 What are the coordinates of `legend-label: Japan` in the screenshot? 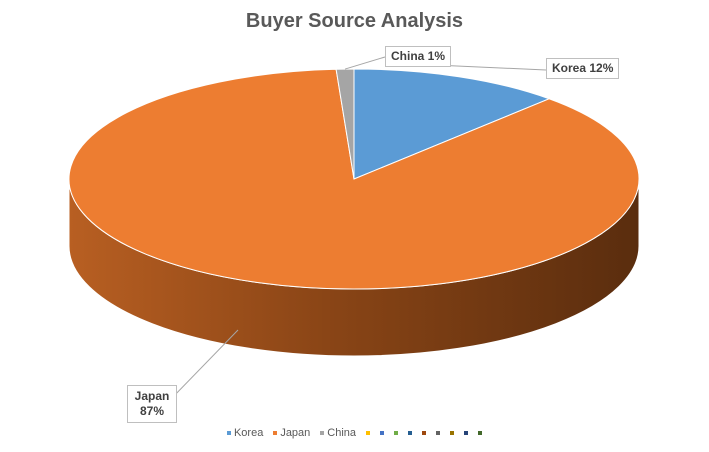 It's located at (295, 433).